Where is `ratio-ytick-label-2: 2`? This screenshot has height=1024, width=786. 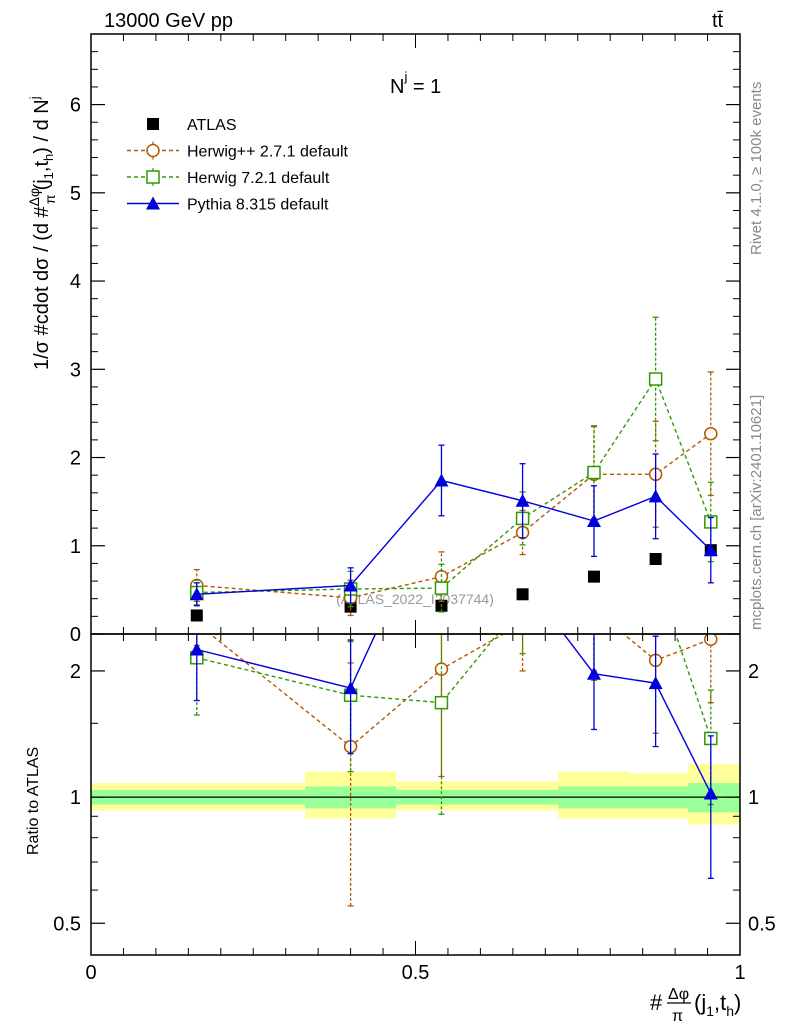
ratio-ytick-label-2: 2 is located at coordinates (75, 672).